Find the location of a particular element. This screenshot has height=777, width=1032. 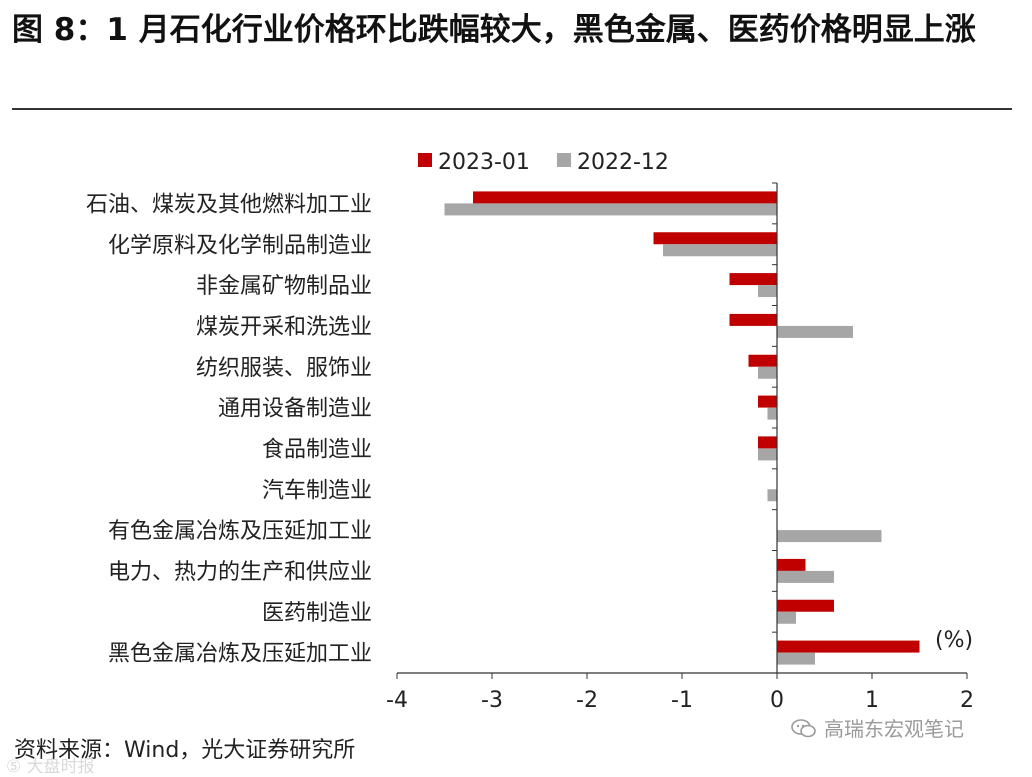

category-label-3: 煤炭开采和洗选业 is located at coordinates (284, 327).